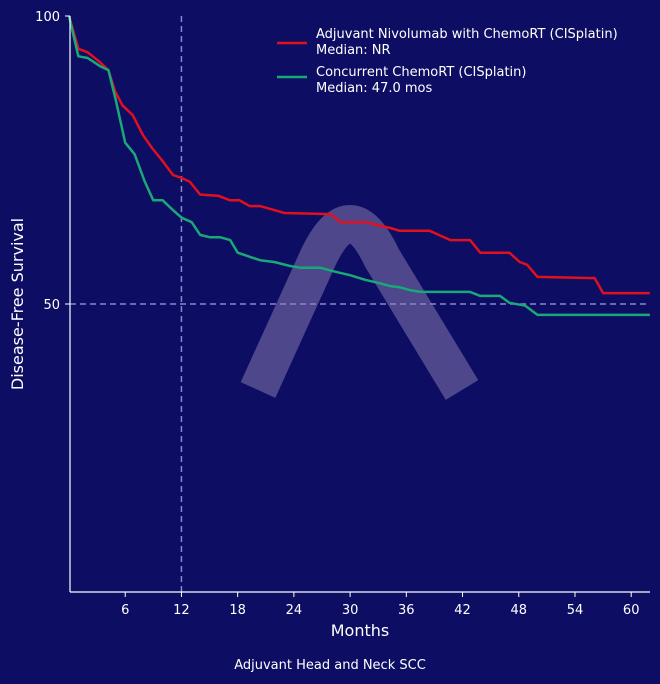 The height and width of the screenshot is (684, 660). What do you see at coordinates (181, 610) in the screenshot?
I see `x-tick-label: 12` at bounding box center [181, 610].